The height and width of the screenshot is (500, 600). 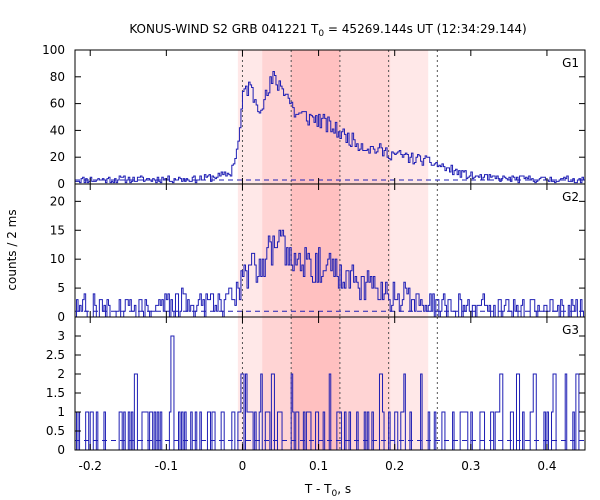 What do you see at coordinates (90, 466) in the screenshot?
I see `x-tick-label: -0.2` at bounding box center [90, 466].